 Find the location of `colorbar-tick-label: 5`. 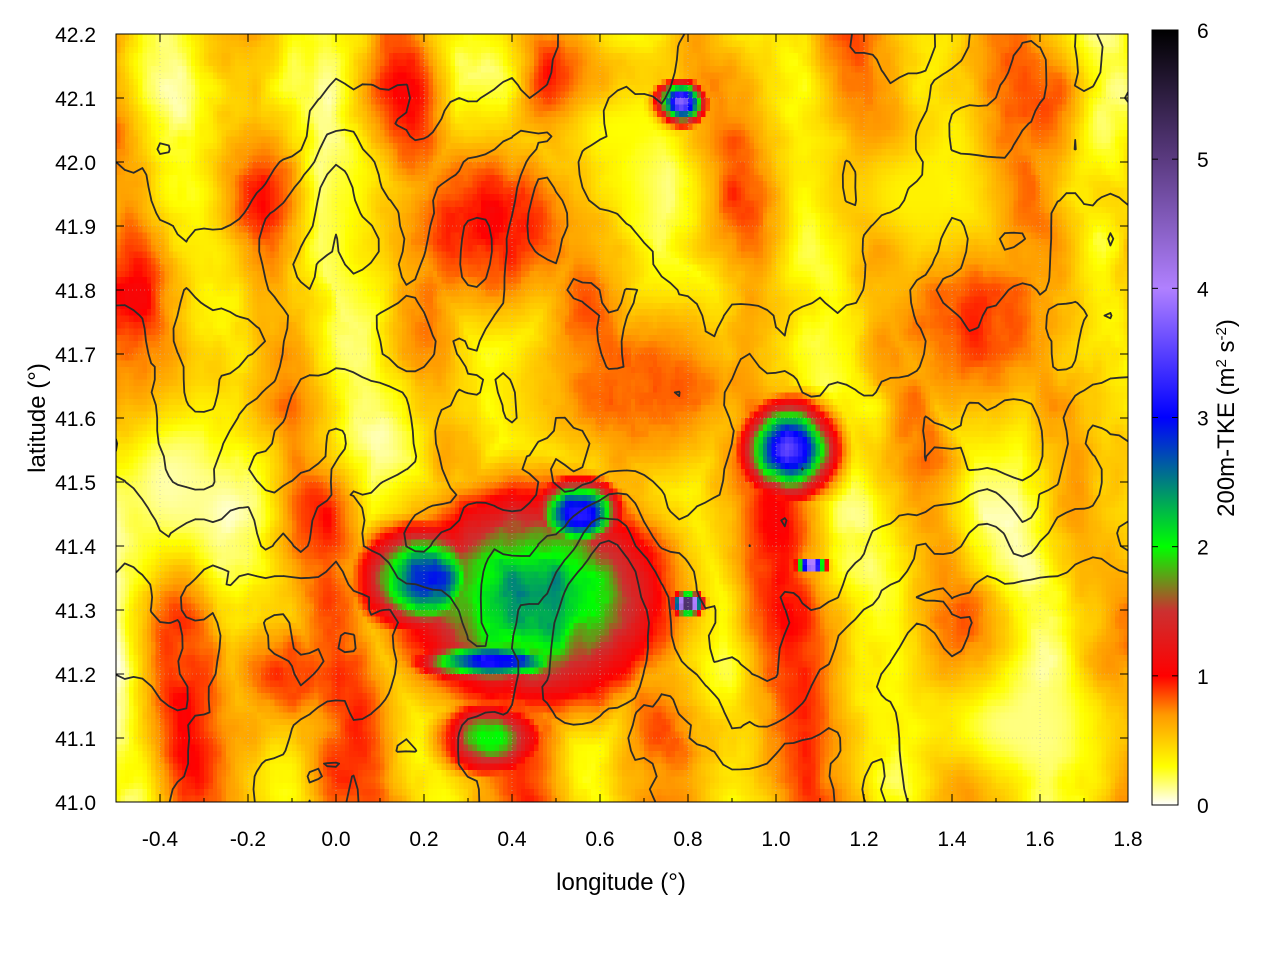

colorbar-tick-label: 5 is located at coordinates (1203, 160).